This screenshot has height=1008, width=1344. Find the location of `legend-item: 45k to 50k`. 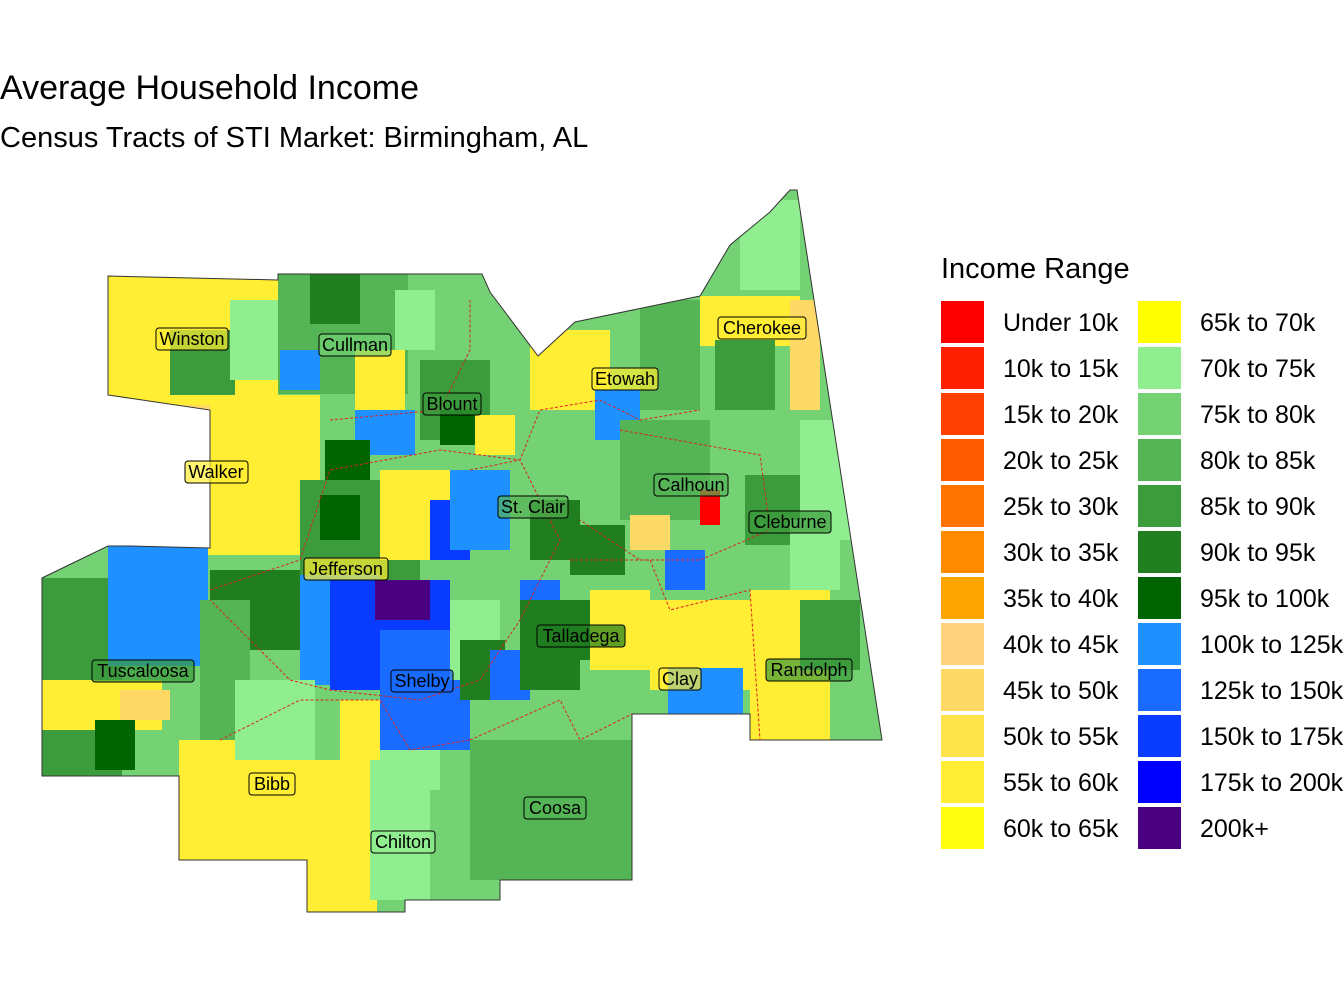

legend-item: 45k to 50k is located at coordinates (1041, 690).